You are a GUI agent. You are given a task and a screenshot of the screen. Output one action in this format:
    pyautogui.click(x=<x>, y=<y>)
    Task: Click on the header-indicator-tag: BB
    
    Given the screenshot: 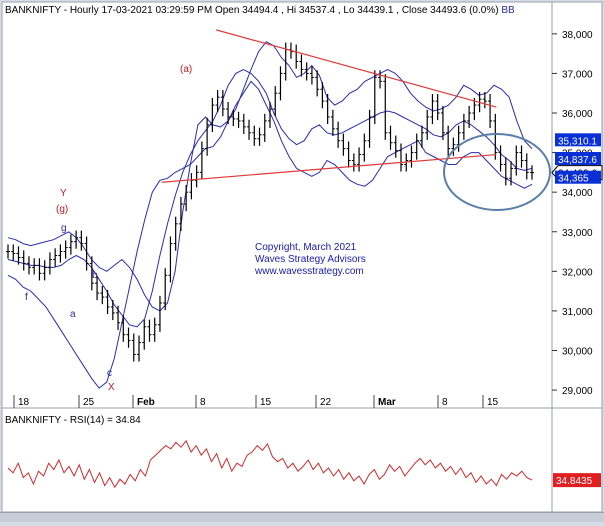 What is the action you would take?
    pyautogui.click(x=508, y=10)
    